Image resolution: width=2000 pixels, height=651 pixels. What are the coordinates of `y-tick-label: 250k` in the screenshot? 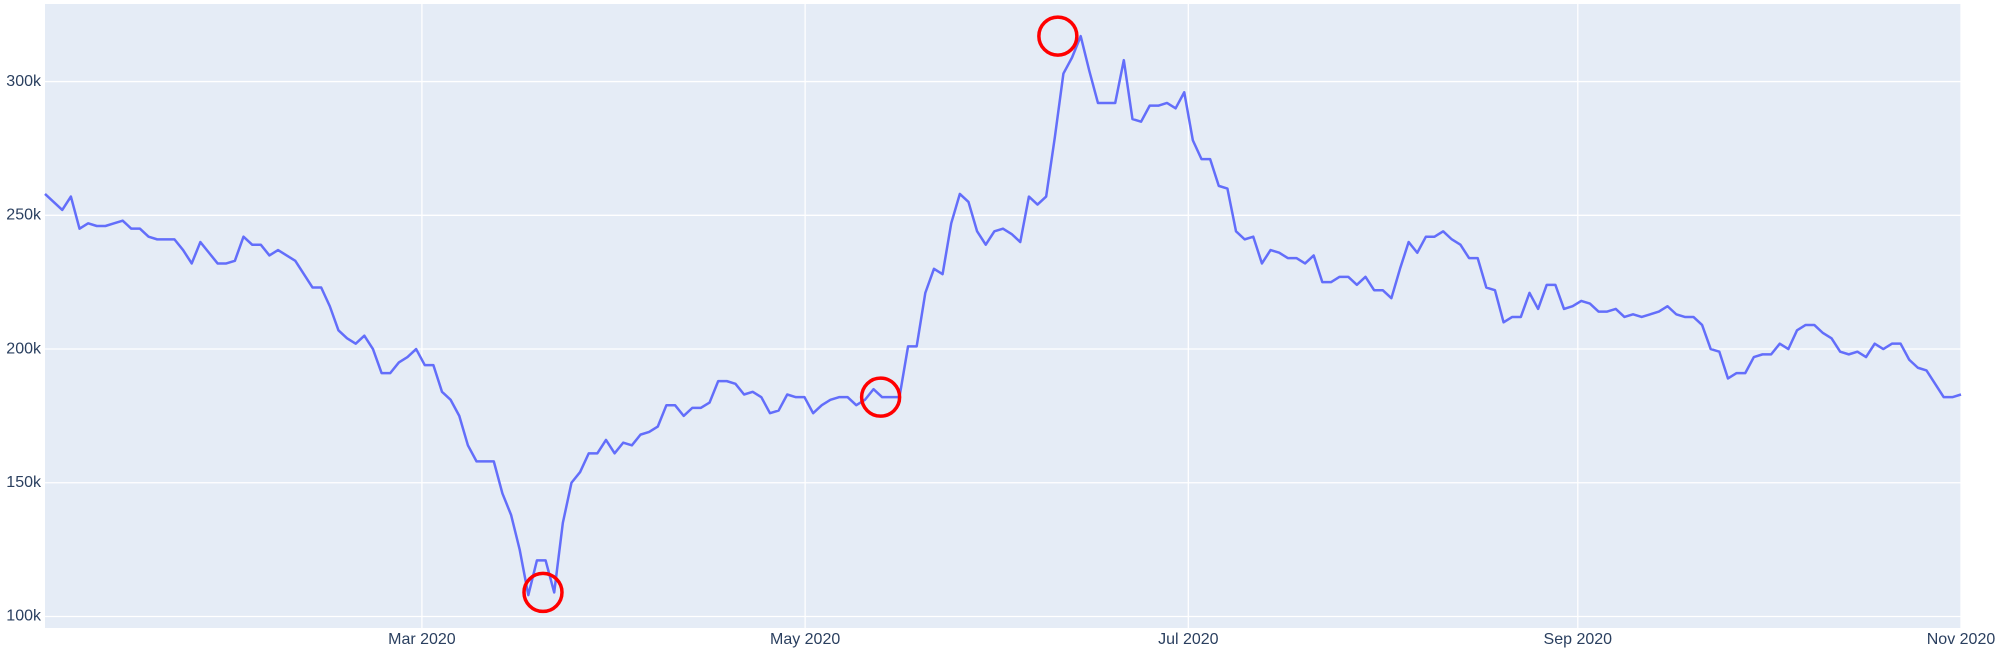 It's located at (24, 215).